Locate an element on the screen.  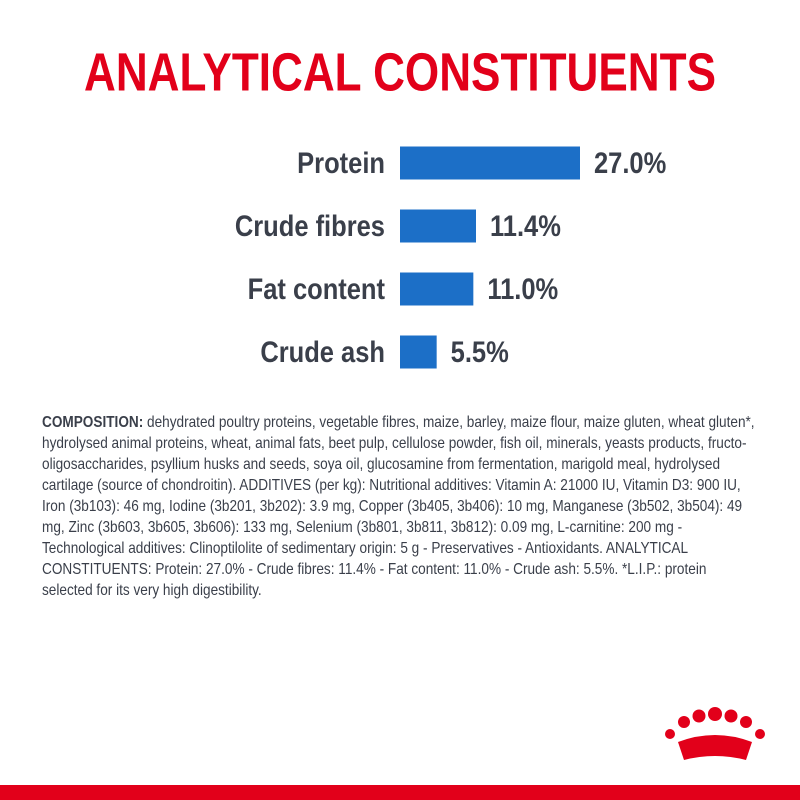
category-label: Fat content is located at coordinates (316, 288).